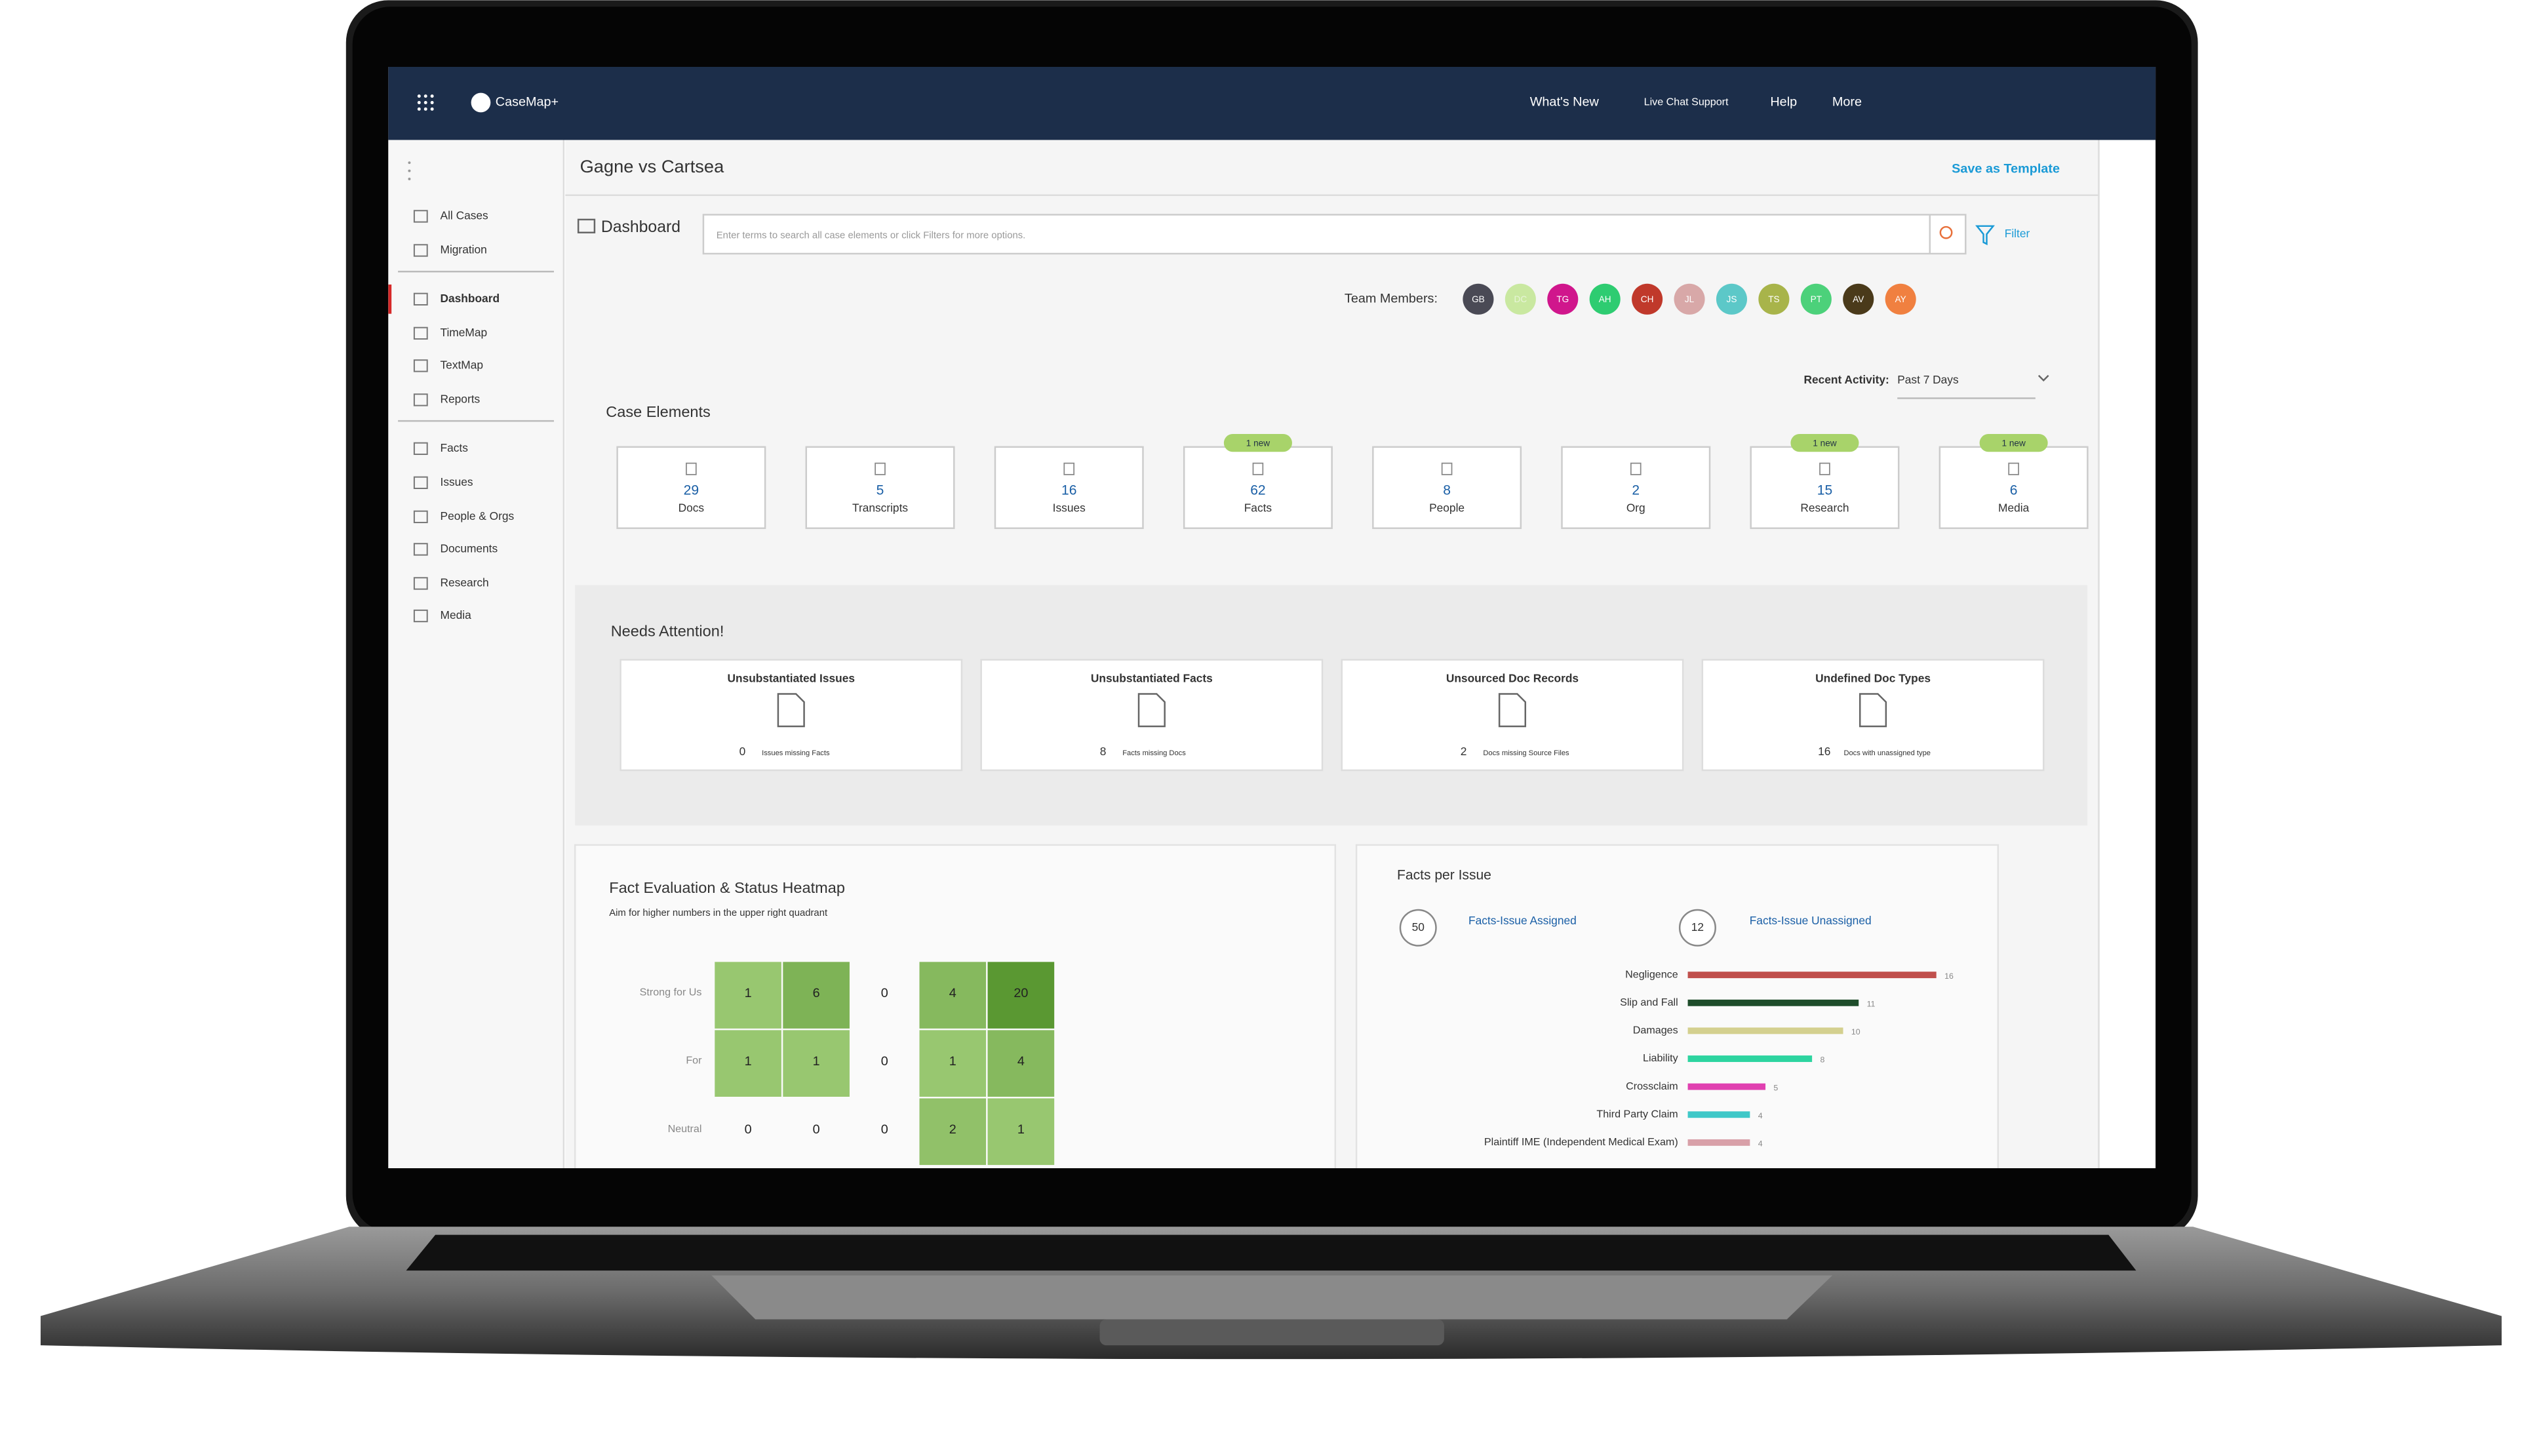  Describe the element at coordinates (465, 216) in the screenshot. I see `sidebar-item: All Cases` at that location.